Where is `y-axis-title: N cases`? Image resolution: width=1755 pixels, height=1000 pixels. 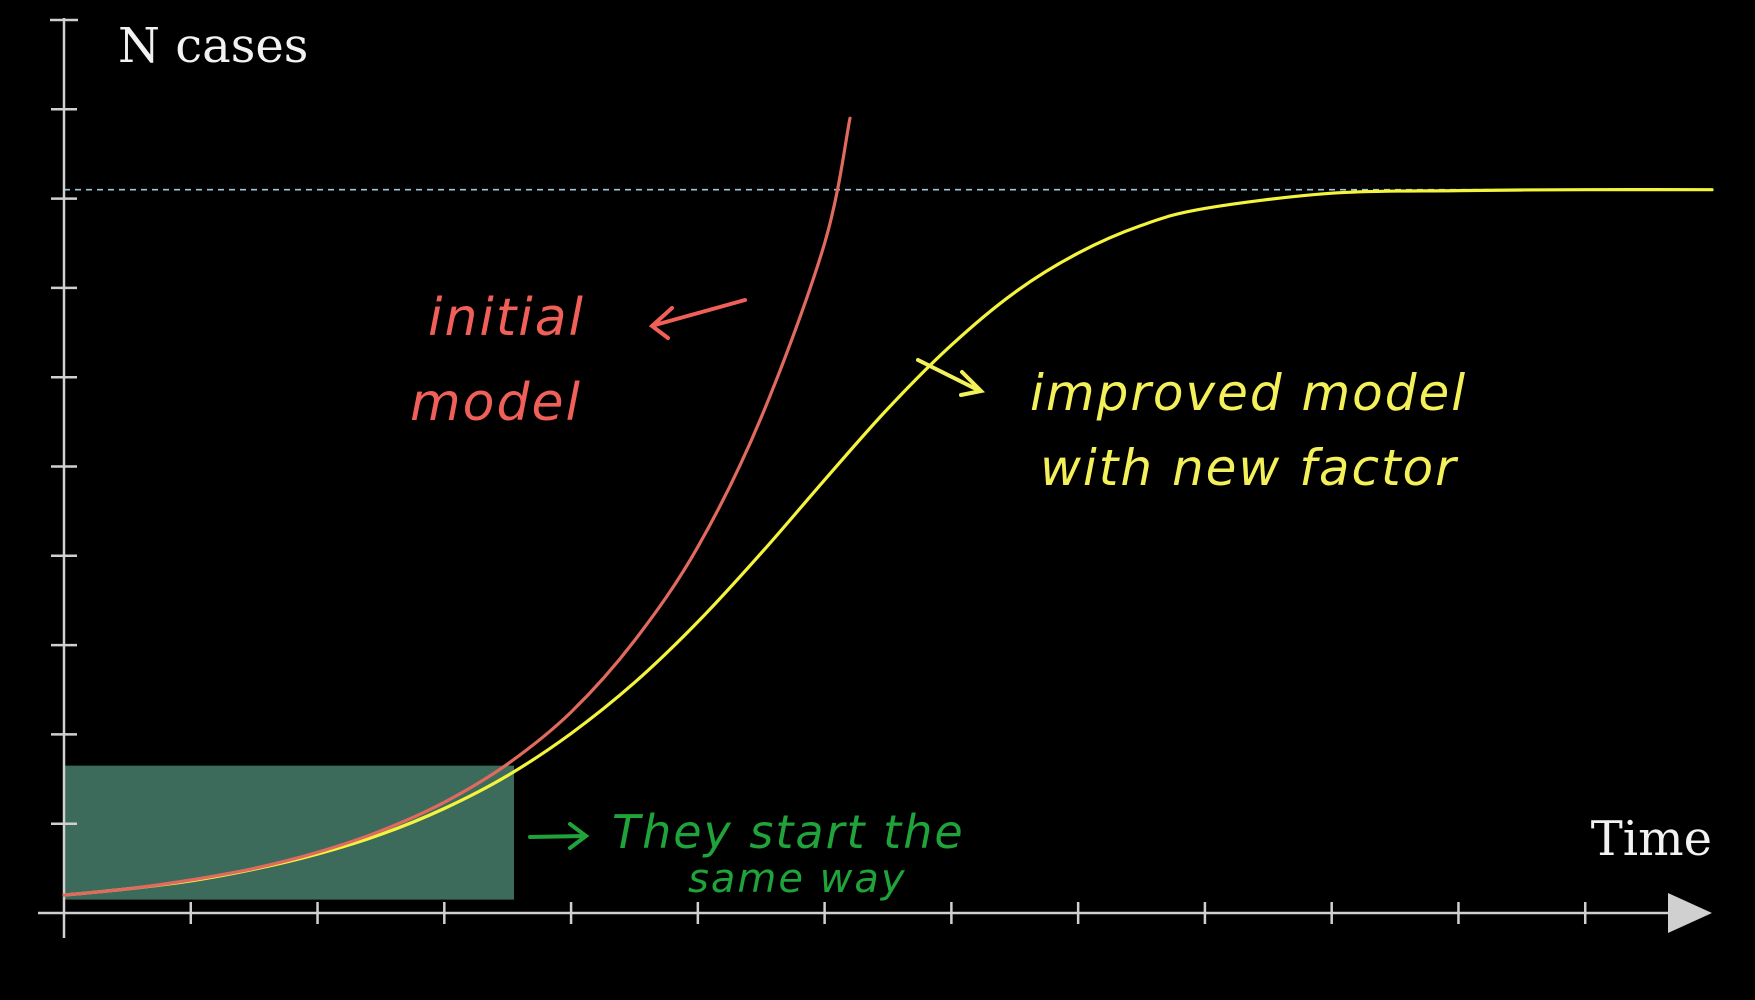 y-axis-title: N cases is located at coordinates (213, 46).